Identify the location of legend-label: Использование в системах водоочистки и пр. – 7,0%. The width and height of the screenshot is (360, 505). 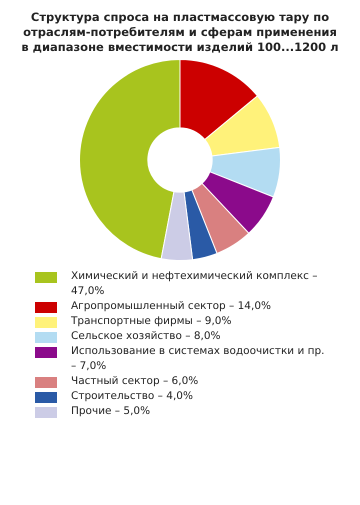
(198, 359).